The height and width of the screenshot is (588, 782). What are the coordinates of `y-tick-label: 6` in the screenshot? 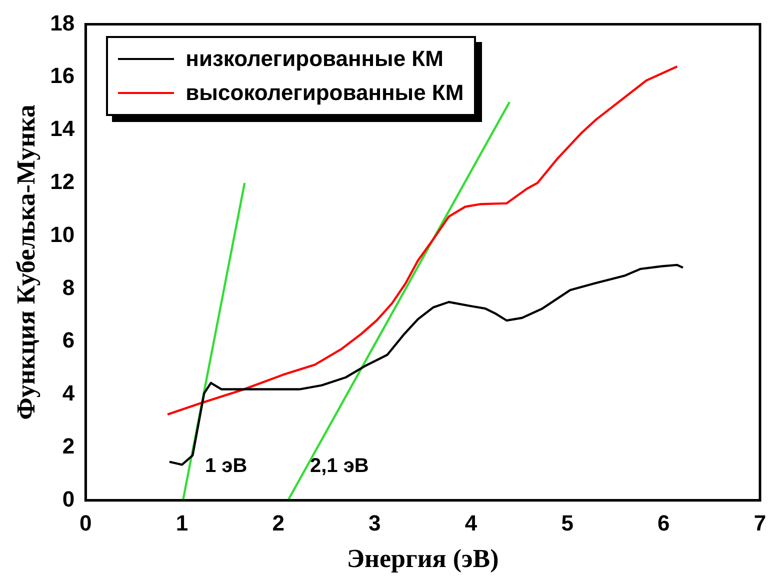 It's located at (68, 340).